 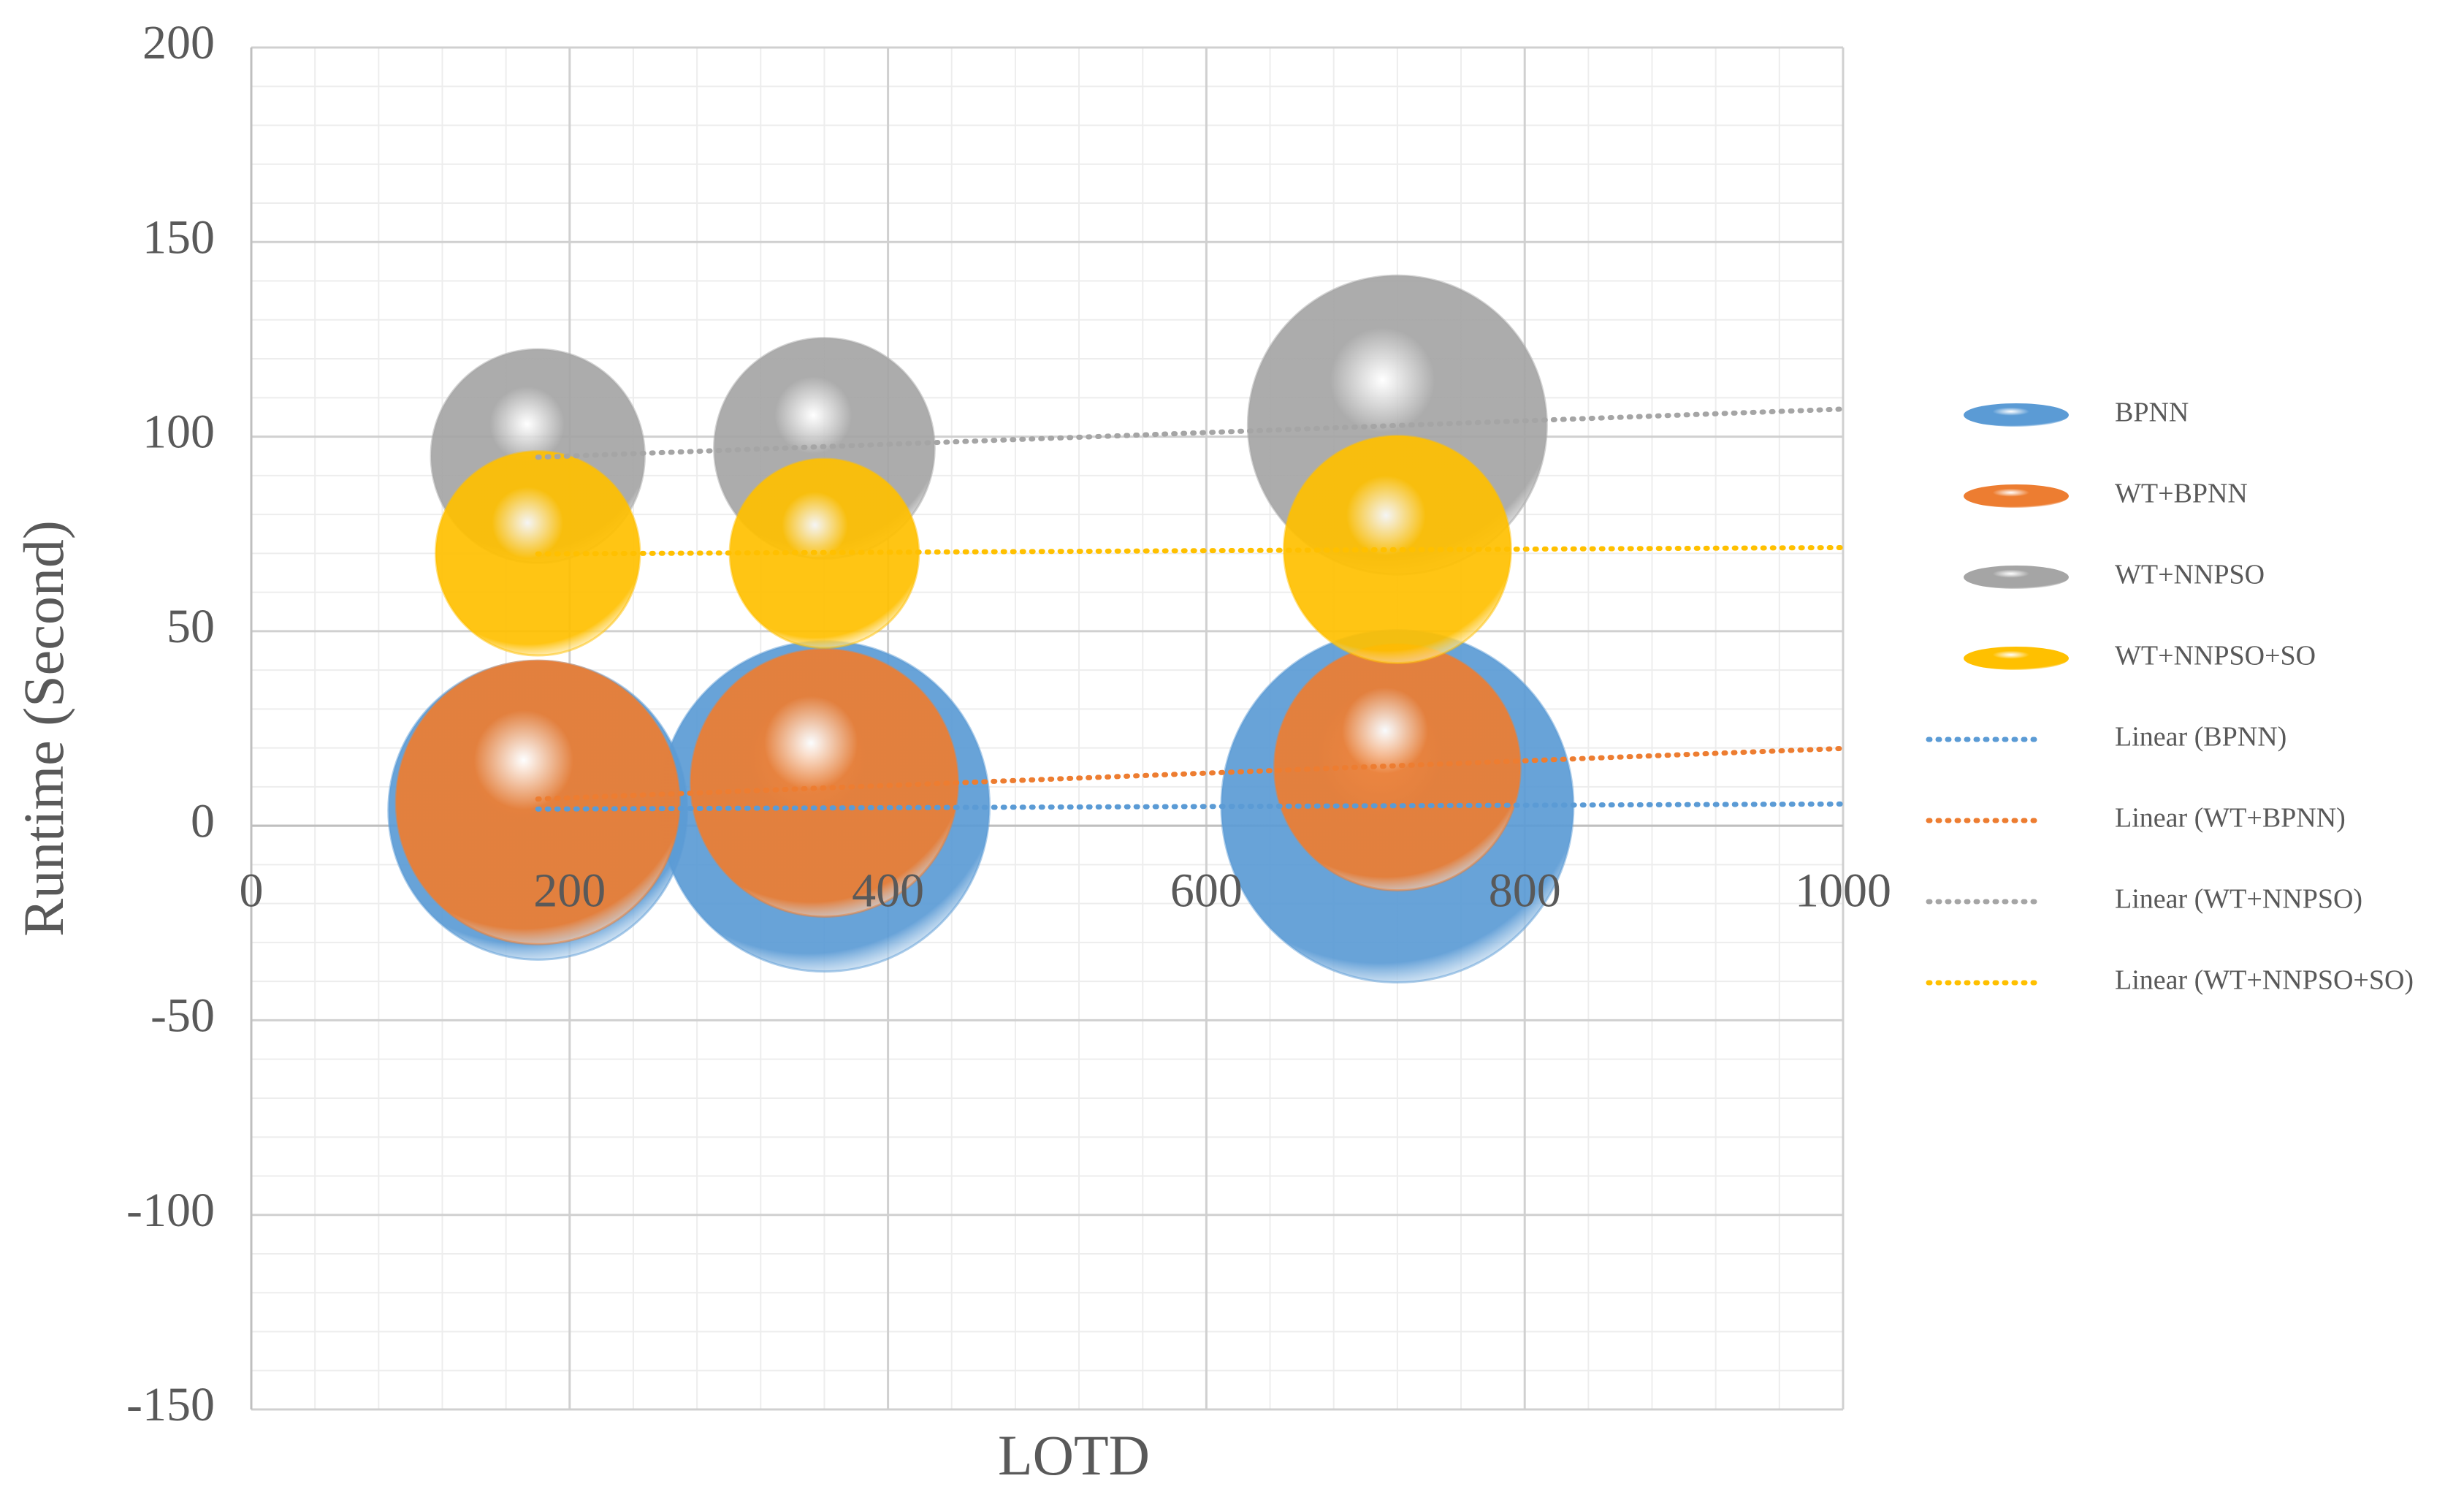 What do you see at coordinates (191, 627) in the screenshot?
I see `y-tick-label: 50` at bounding box center [191, 627].